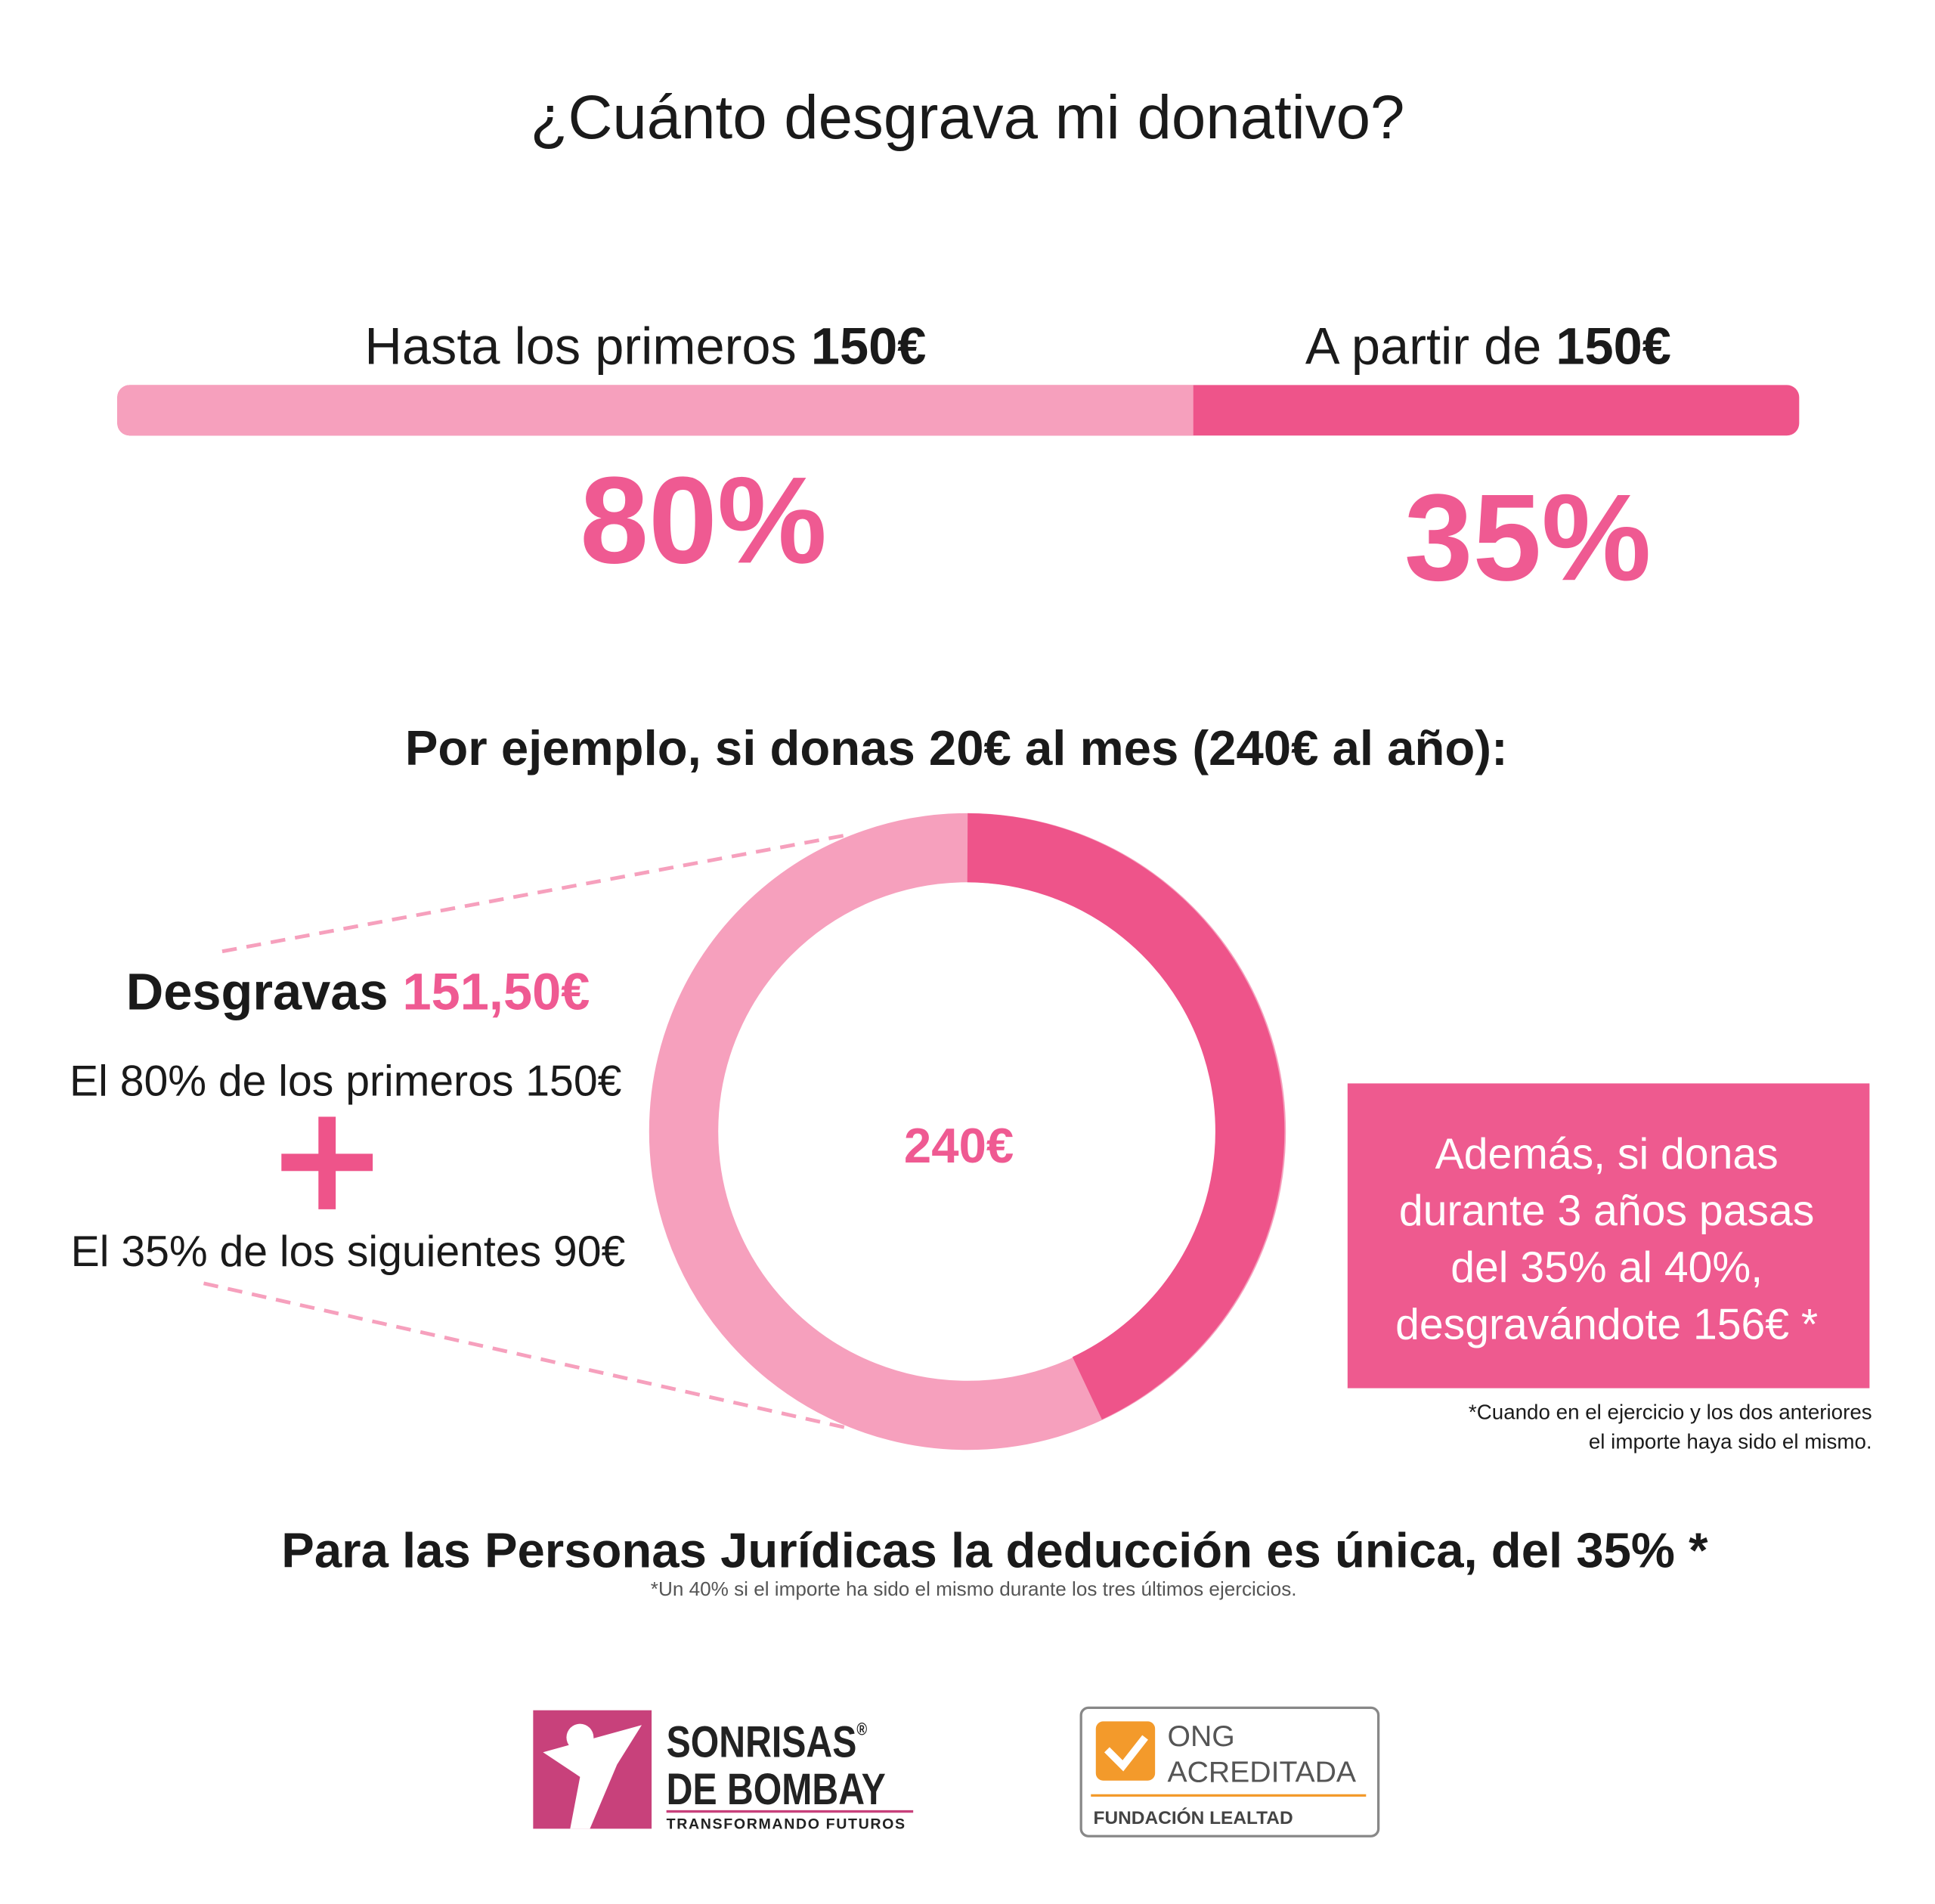 Image resolution: width=1935 pixels, height=1904 pixels. What do you see at coordinates (257, 991) in the screenshot?
I see `deduction-label: Desgravas` at bounding box center [257, 991].